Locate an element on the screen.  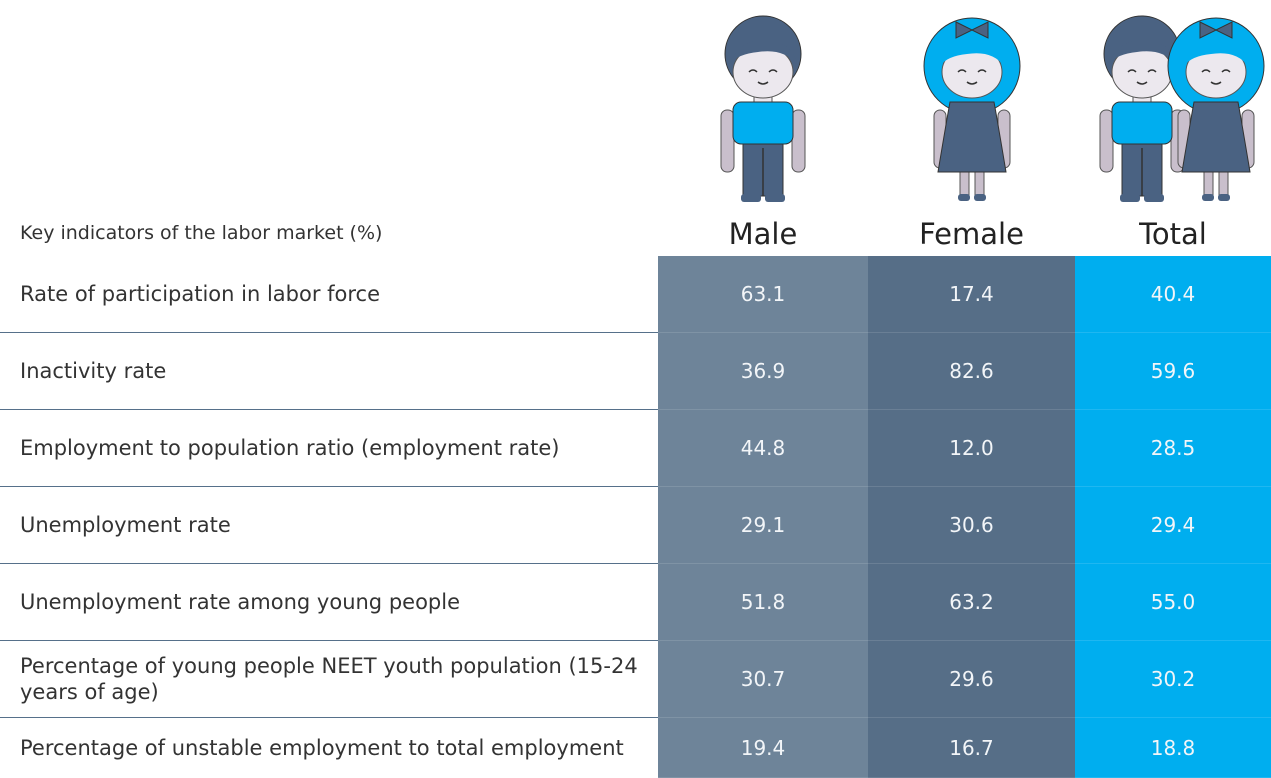
value-cell: 16.7 is located at coordinates (971, 748).